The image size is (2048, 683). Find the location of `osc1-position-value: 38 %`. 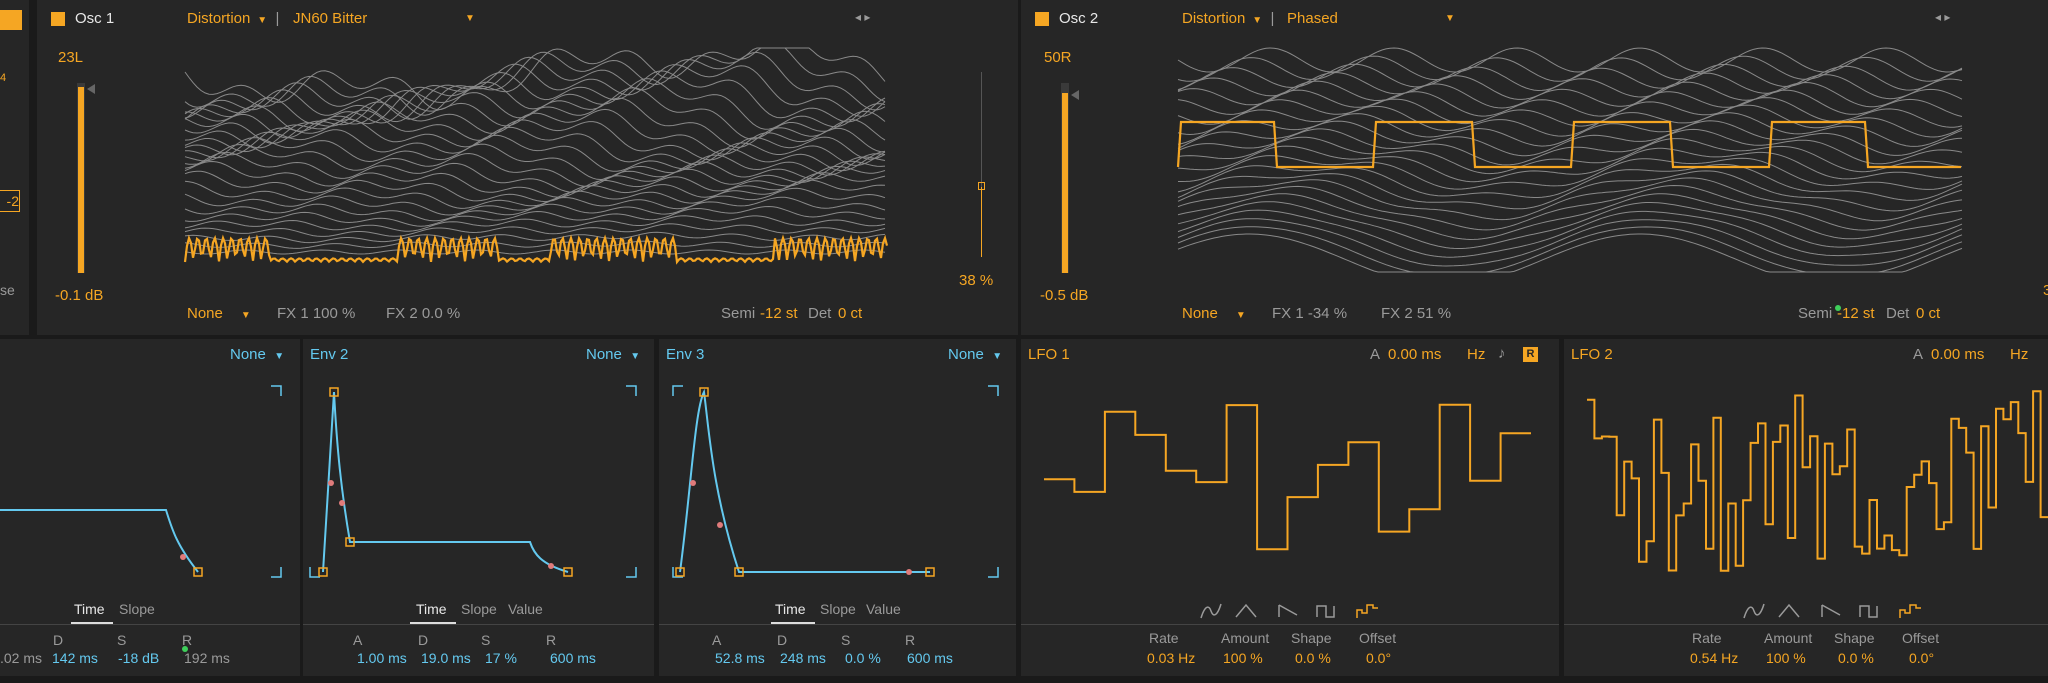

osc1-position-value: 38 % is located at coordinates (976, 280).